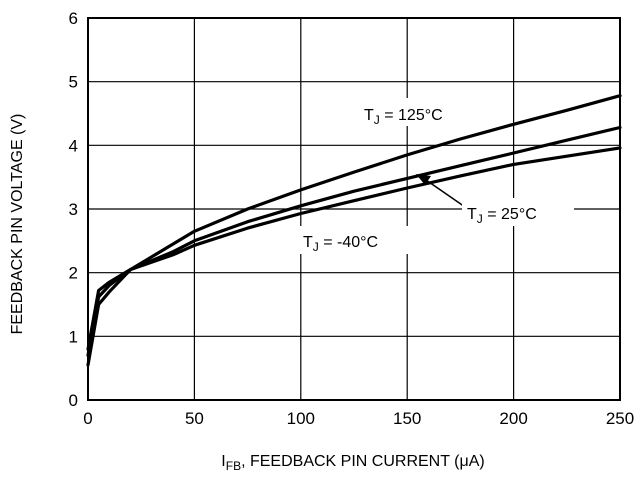  What do you see at coordinates (73, 209) in the screenshot?
I see `y-tick-label: 3` at bounding box center [73, 209].